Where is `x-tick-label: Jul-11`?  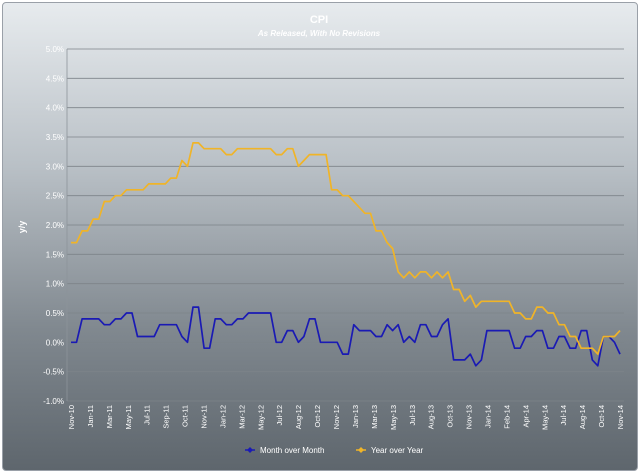
x-tick-label: Jul-11 is located at coordinates (147, 415).